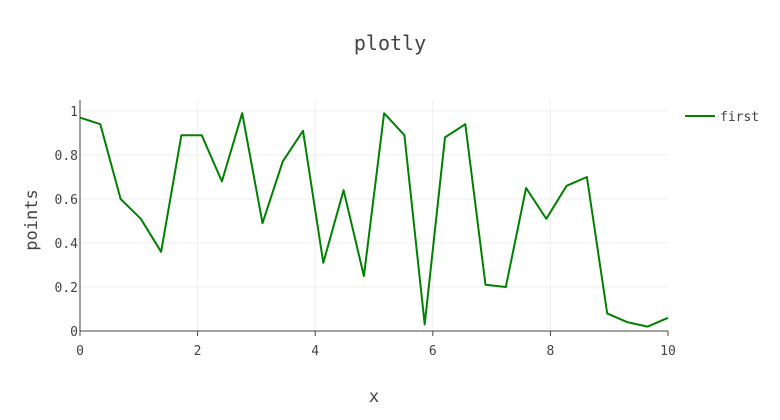  What do you see at coordinates (66, 200) in the screenshot?
I see `y-tick-label: 0.6` at bounding box center [66, 200].